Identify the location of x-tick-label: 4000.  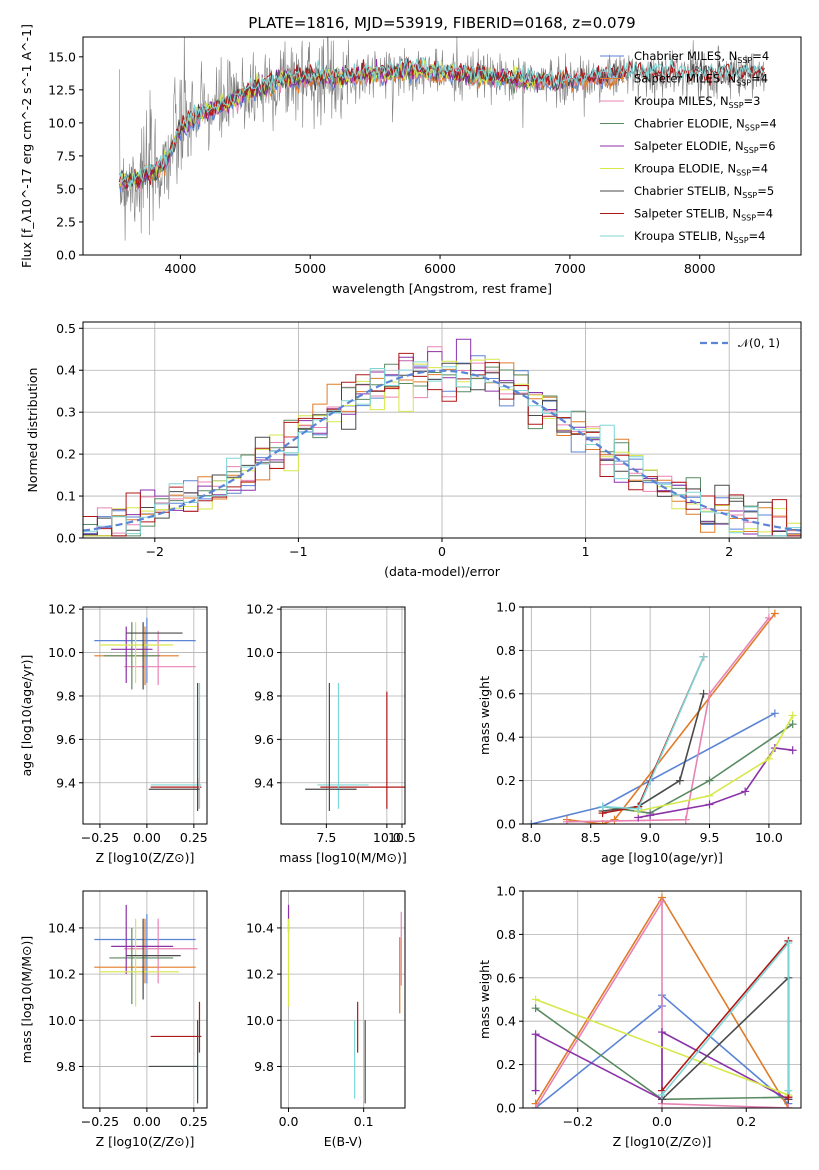
(180, 268).